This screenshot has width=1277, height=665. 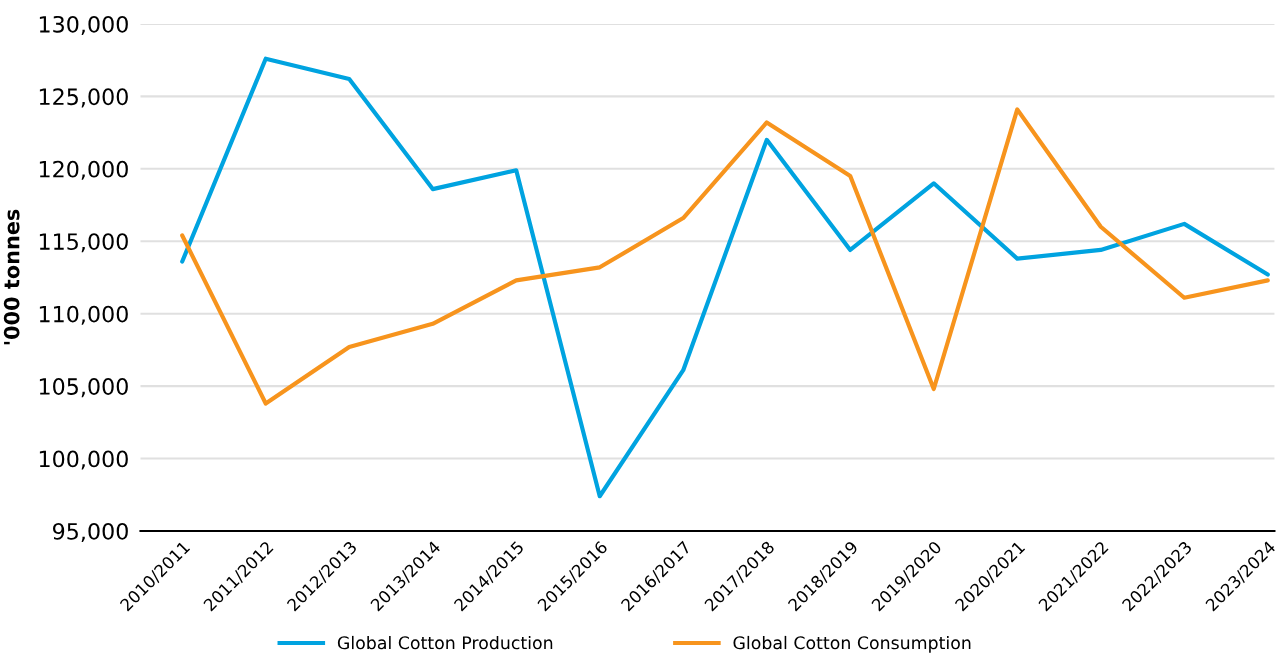 I want to click on y-tick-label: 115,000, so click(x=83, y=243).